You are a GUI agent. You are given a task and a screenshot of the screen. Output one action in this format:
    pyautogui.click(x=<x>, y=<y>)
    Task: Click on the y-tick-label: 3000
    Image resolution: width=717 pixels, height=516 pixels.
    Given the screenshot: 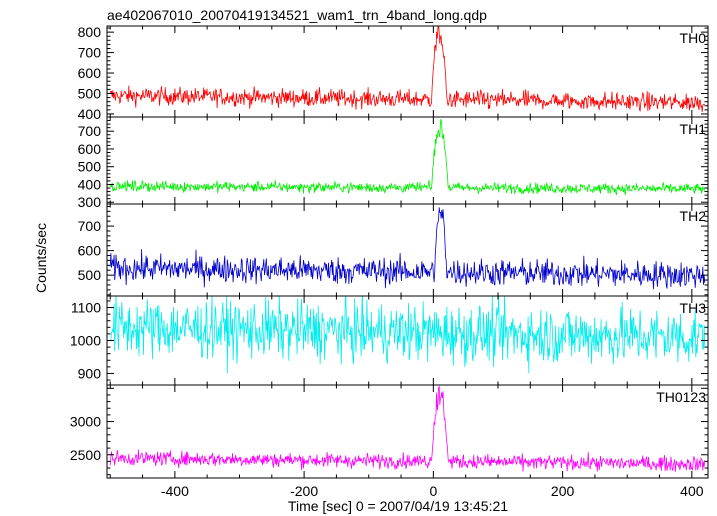 What is the action you would take?
    pyautogui.click(x=85, y=422)
    